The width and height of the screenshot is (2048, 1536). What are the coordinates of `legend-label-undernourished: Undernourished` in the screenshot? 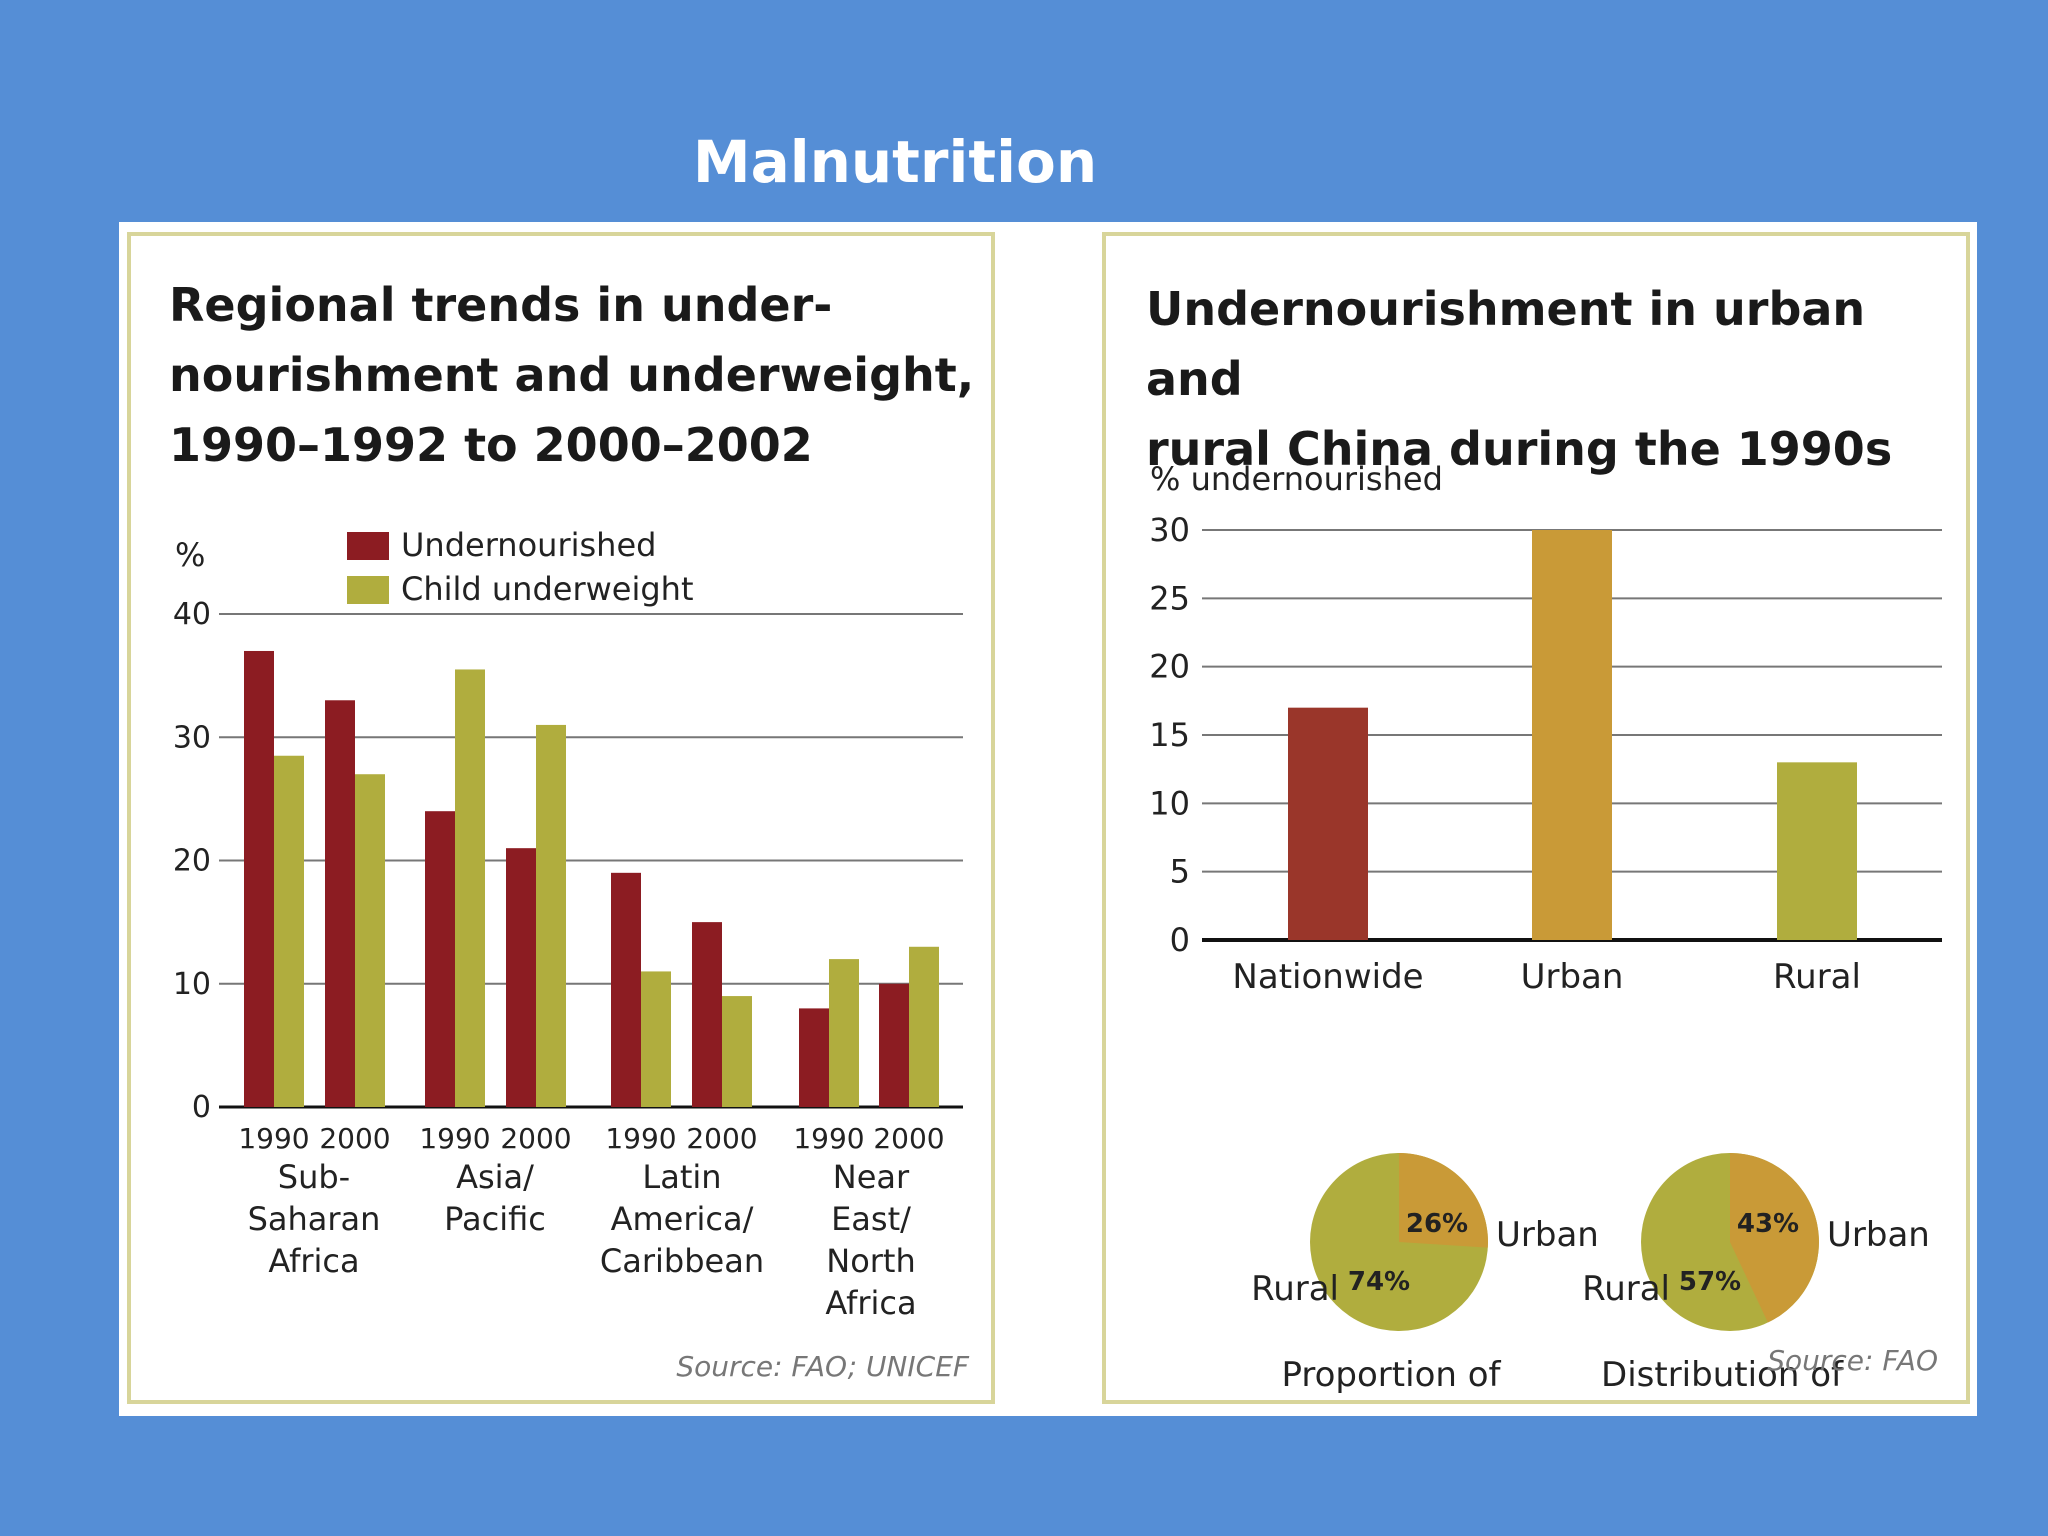 It's located at (528, 545).